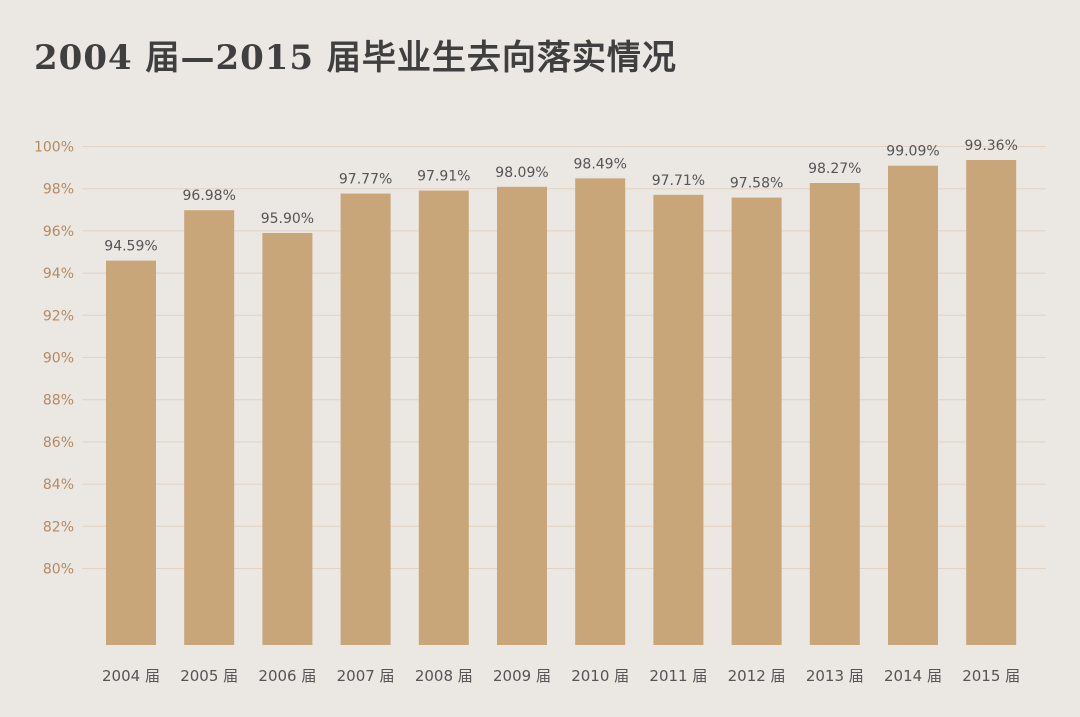 Image resolution: width=1080 pixels, height=717 pixels. I want to click on y-tick-label: 98%, so click(58, 190).